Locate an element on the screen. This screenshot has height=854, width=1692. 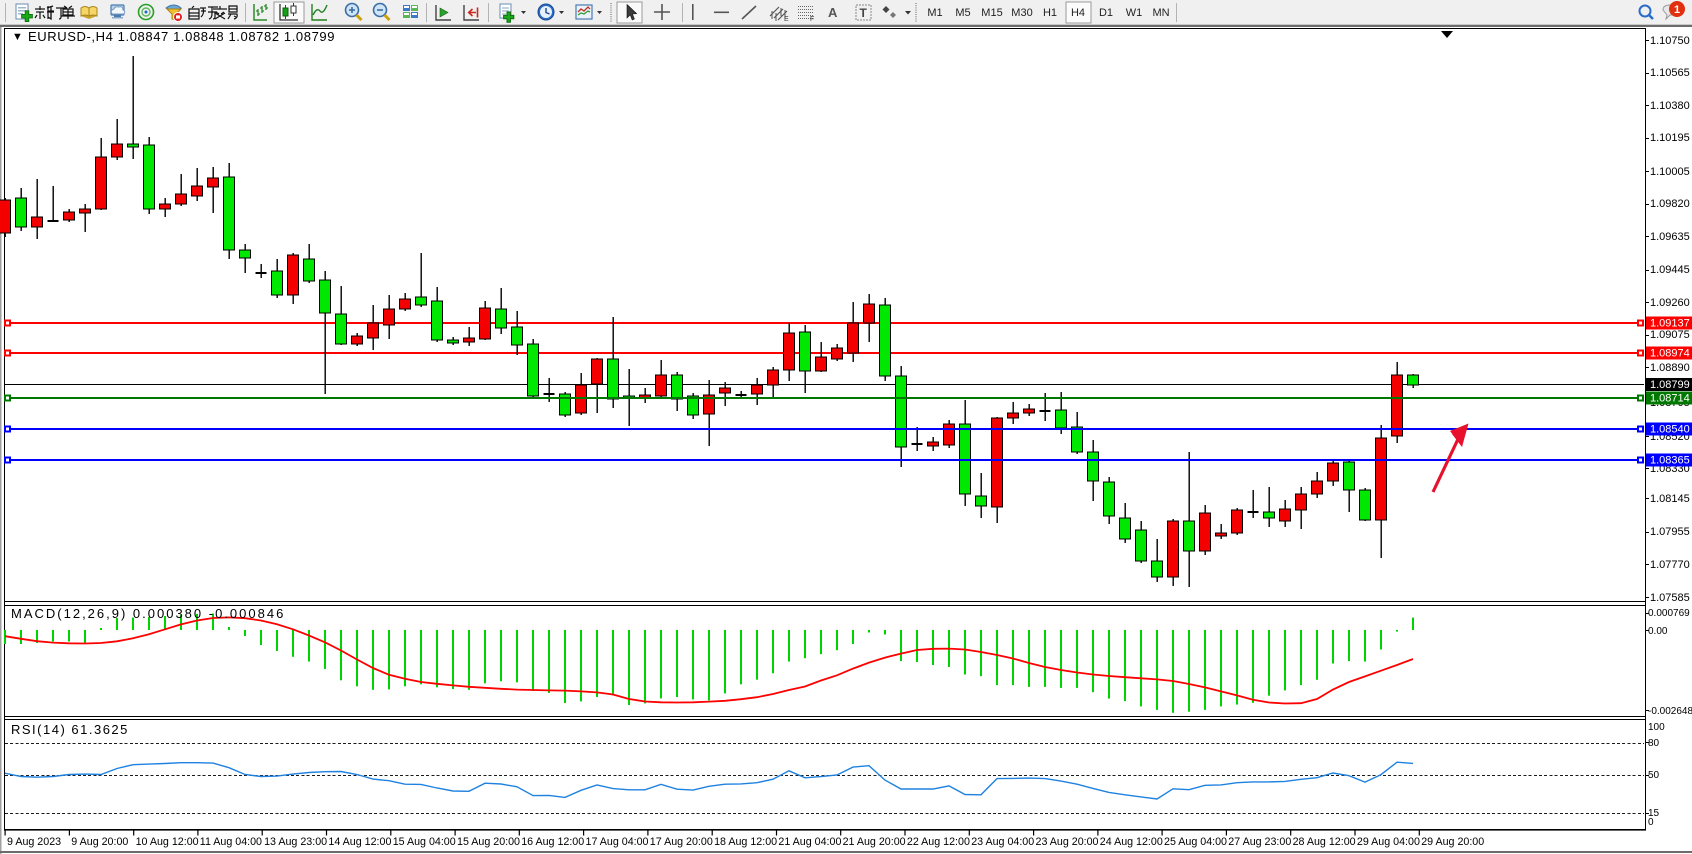
svg-text: 1.10750 is located at coordinates (1670, 41).